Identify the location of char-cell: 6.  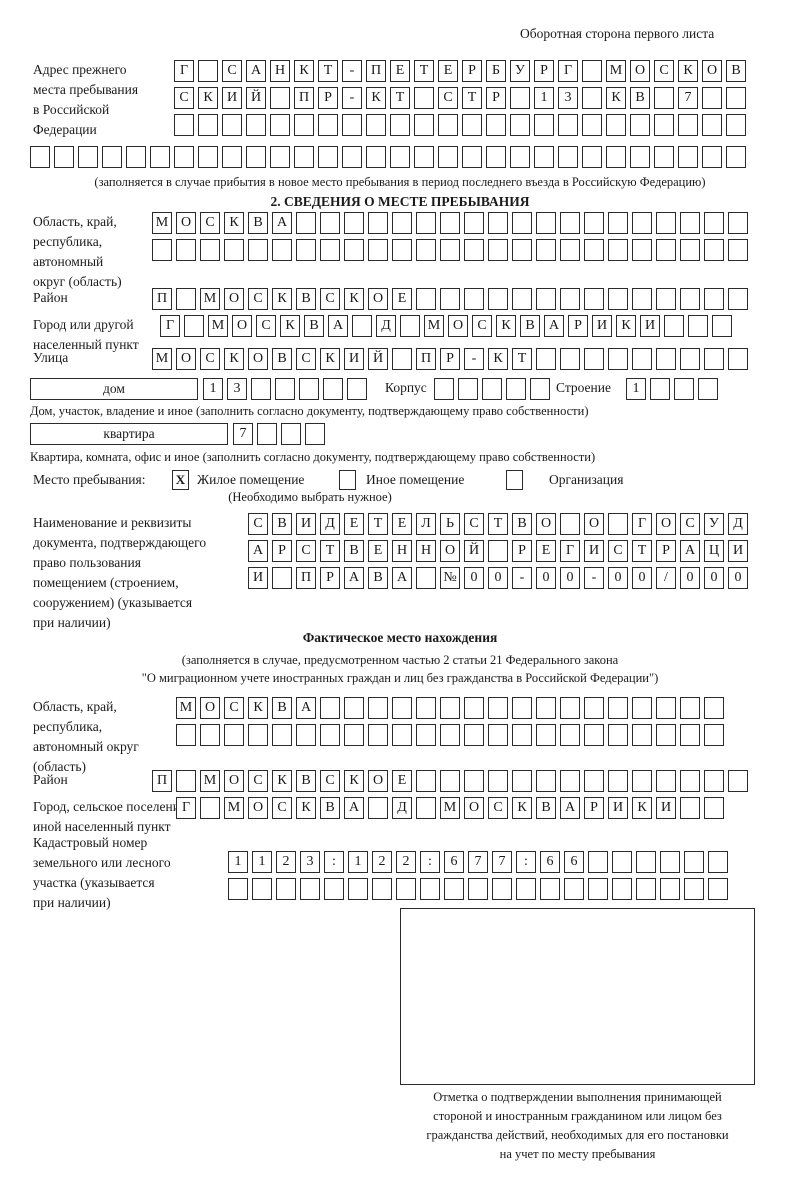
(550, 862).